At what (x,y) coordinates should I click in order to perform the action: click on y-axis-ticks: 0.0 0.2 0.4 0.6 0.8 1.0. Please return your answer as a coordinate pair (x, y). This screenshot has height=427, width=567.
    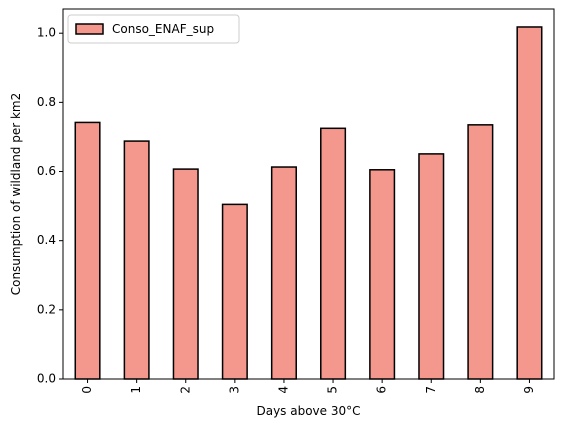
    Looking at the image, I should click on (50, 206).